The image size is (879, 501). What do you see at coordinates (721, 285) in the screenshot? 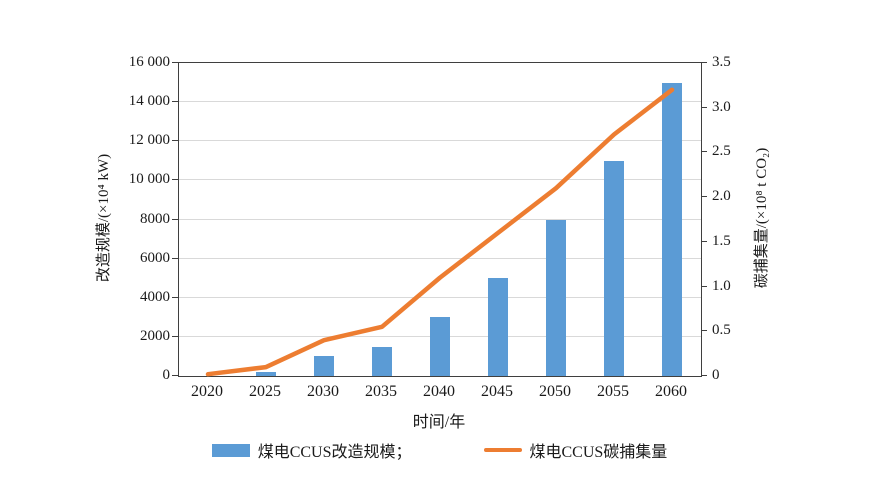
I see `right-y-tick-label: 1.0` at bounding box center [721, 285].